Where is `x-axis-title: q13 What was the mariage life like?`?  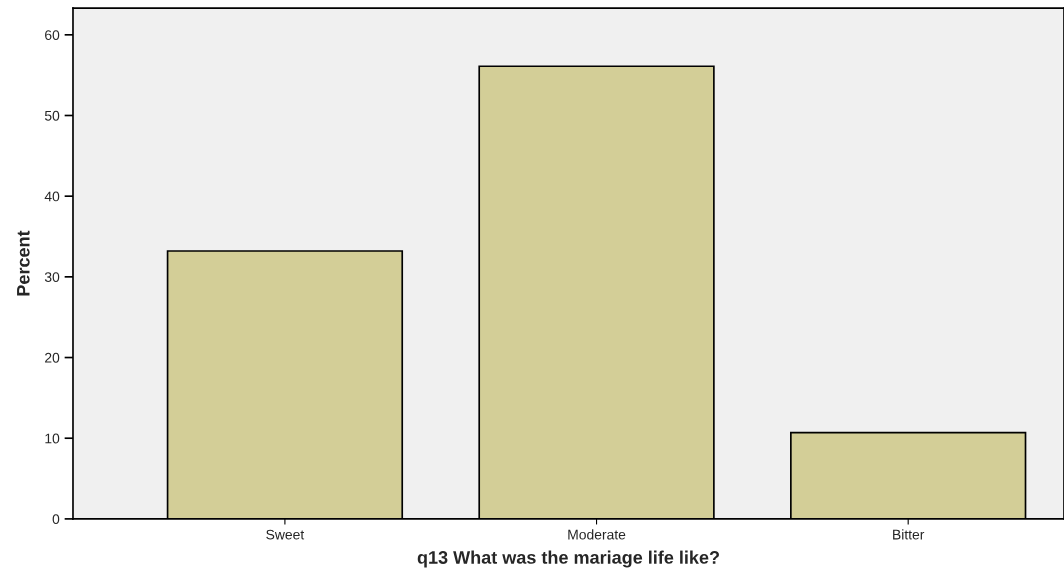 x-axis-title: q13 What was the mariage life like? is located at coordinates (568, 559).